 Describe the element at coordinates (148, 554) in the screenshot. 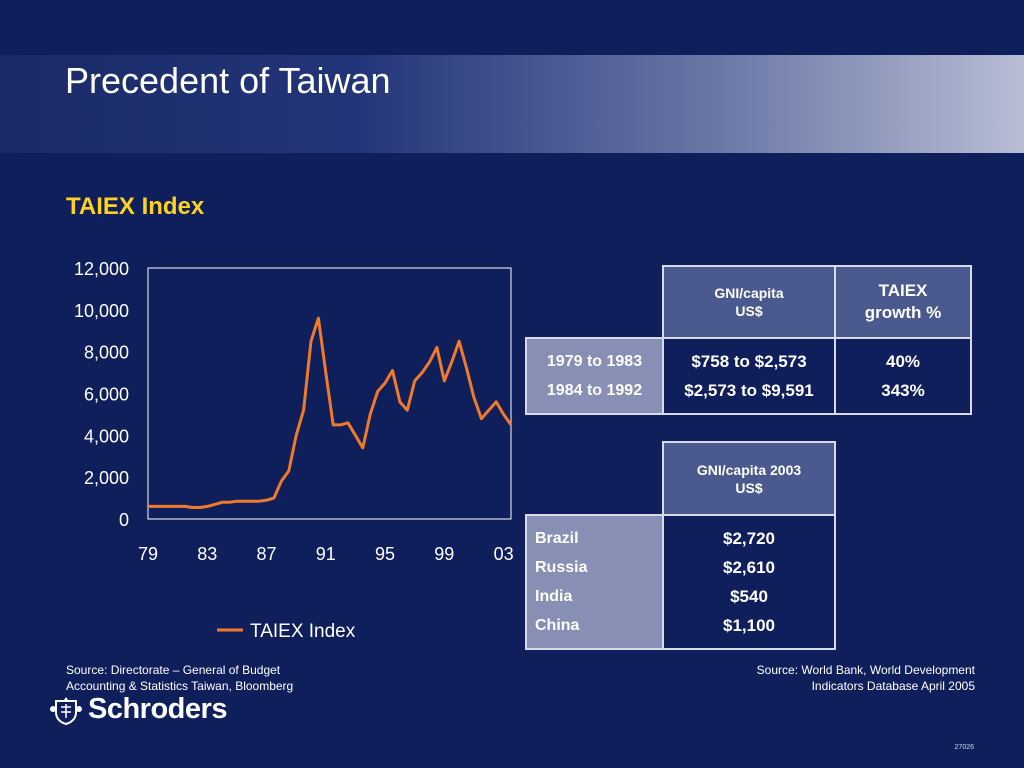

I see `x-tick-label: 79` at that location.